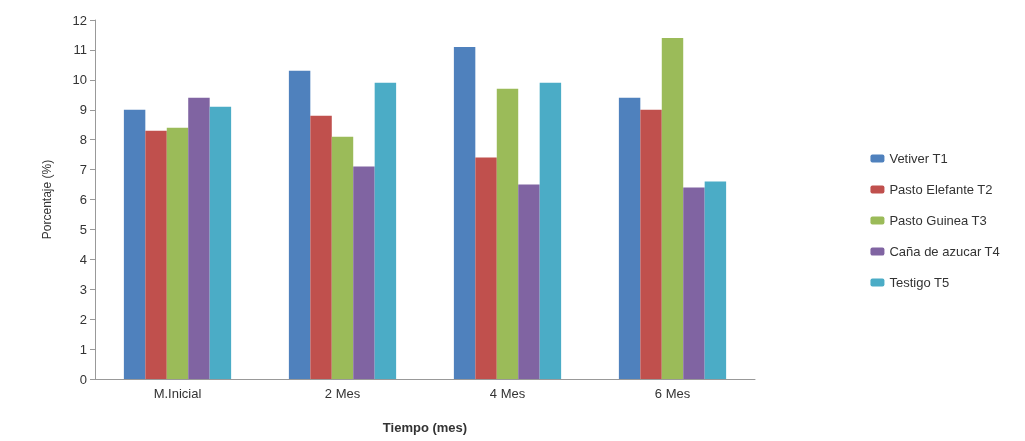  Describe the element at coordinates (83, 289) in the screenshot. I see `y-tick-label: 3` at that location.